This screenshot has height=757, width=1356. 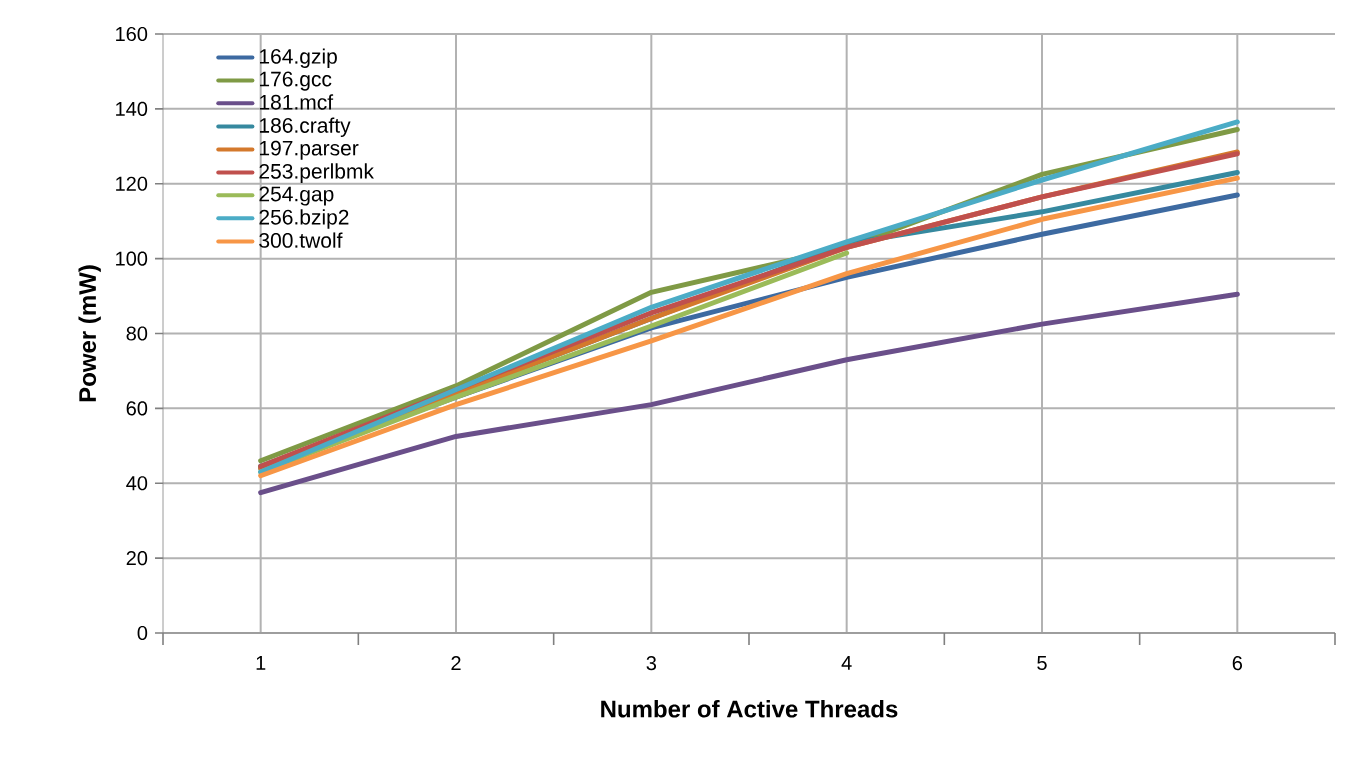 What do you see at coordinates (1042, 663) in the screenshot?
I see `x-tick-label: 5` at bounding box center [1042, 663].